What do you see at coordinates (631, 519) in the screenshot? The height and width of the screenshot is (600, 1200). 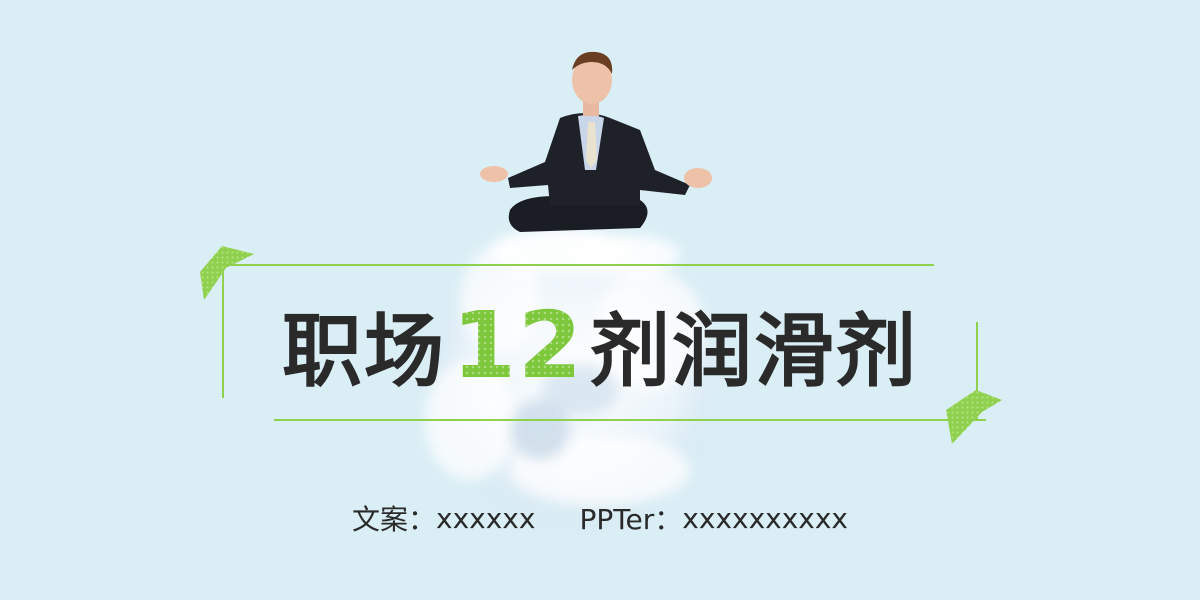 I see `ppter-label: PPTer：` at bounding box center [631, 519].